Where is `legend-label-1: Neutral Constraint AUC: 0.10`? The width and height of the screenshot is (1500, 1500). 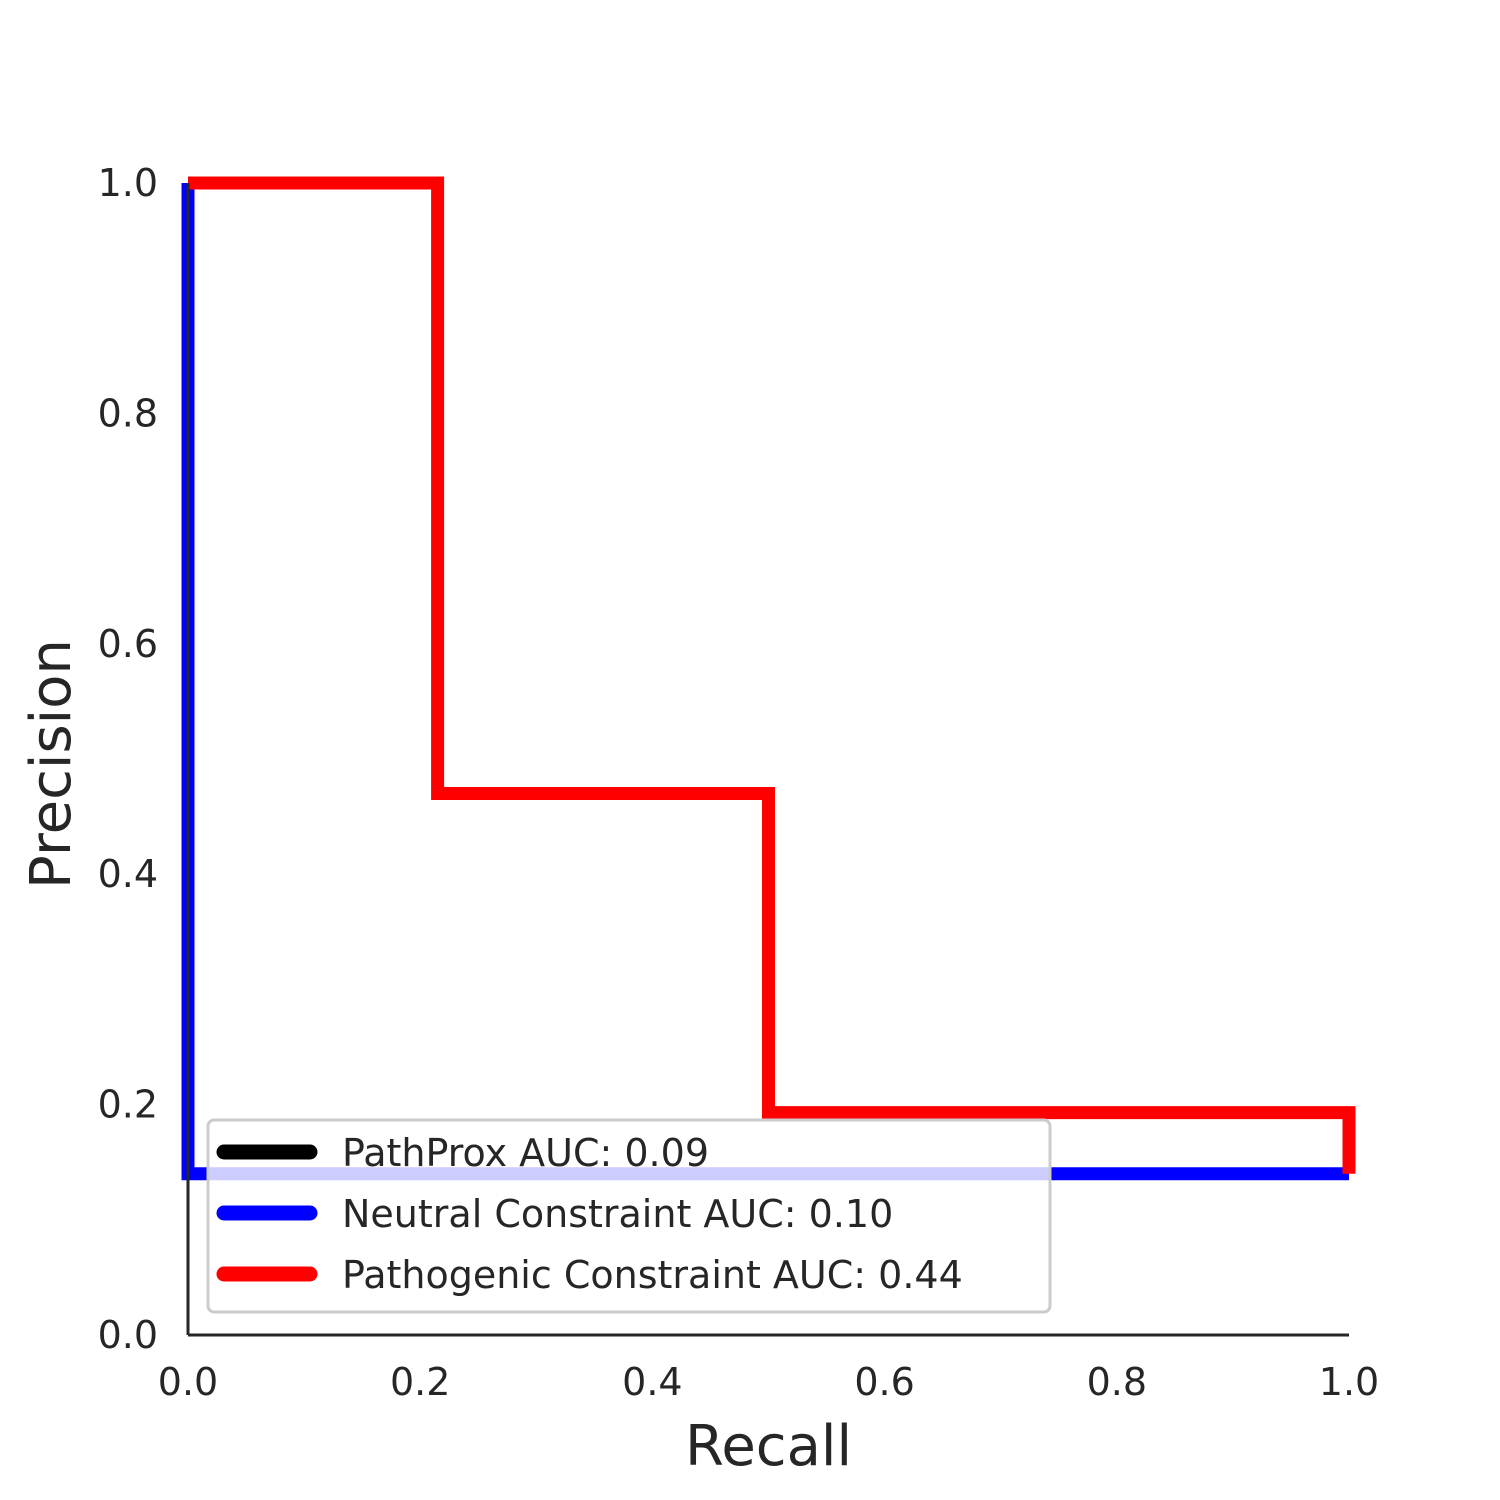 legend-label-1: Neutral Constraint AUC: 0.10 is located at coordinates (617, 1214).